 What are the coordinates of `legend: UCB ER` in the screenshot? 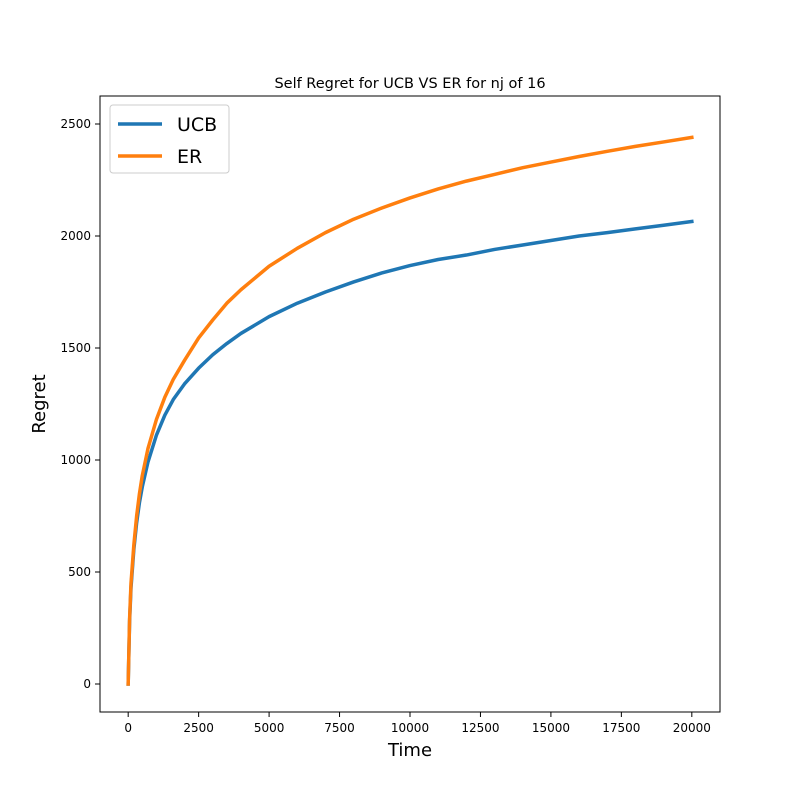 It's located at (169, 139).